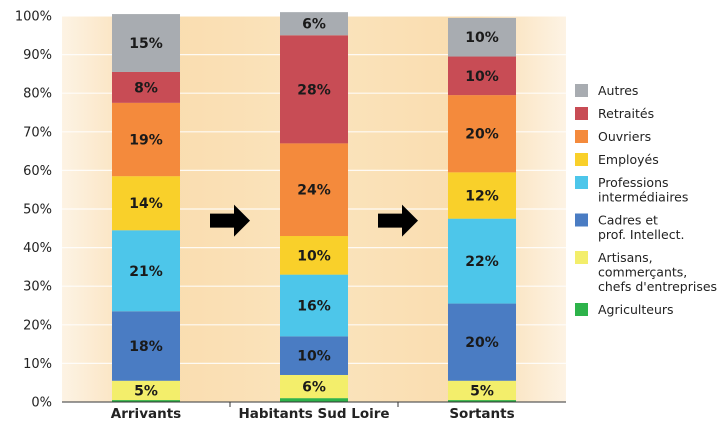 Image resolution: width=726 pixels, height=425 pixels. I want to click on y-tick-label: 100%, so click(33, 17).